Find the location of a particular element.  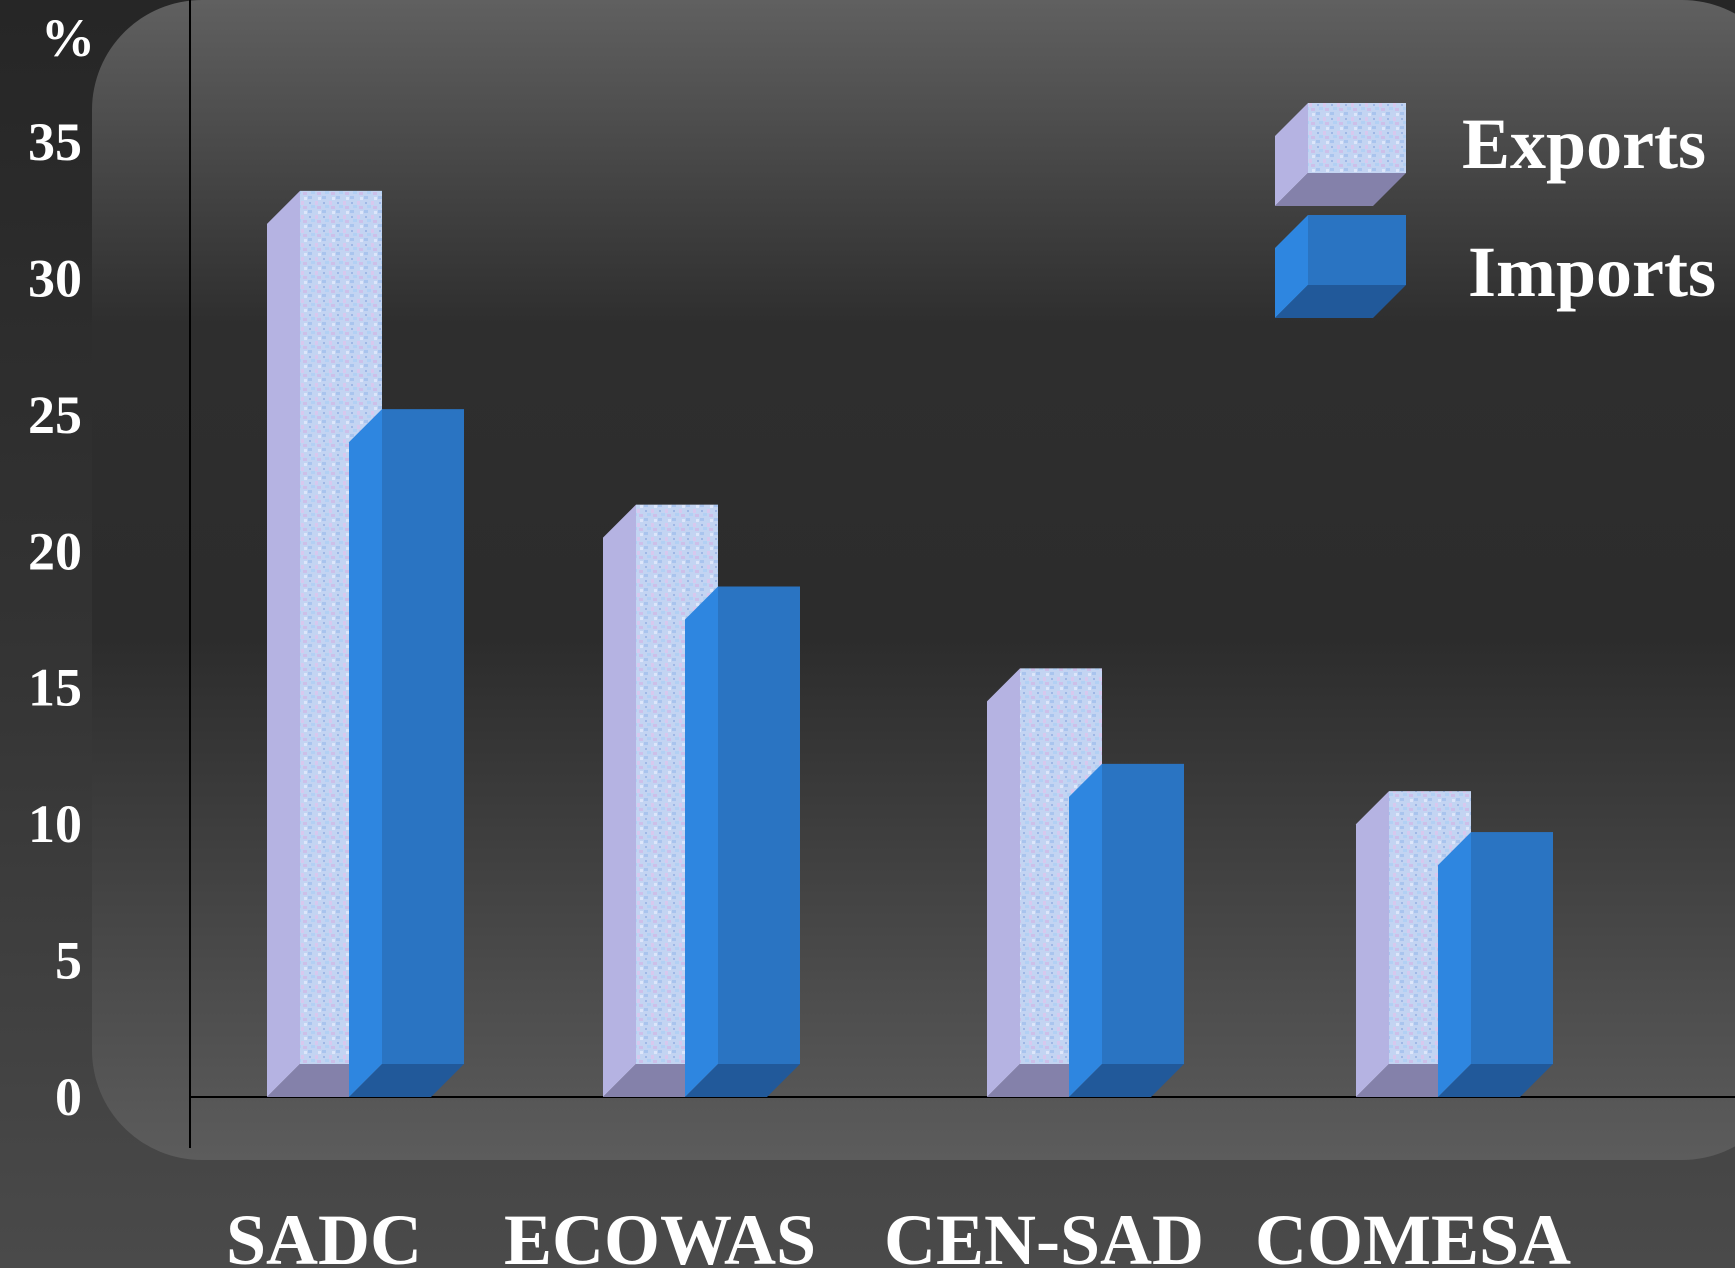

y-tick-label: 25 is located at coordinates (55, 415).